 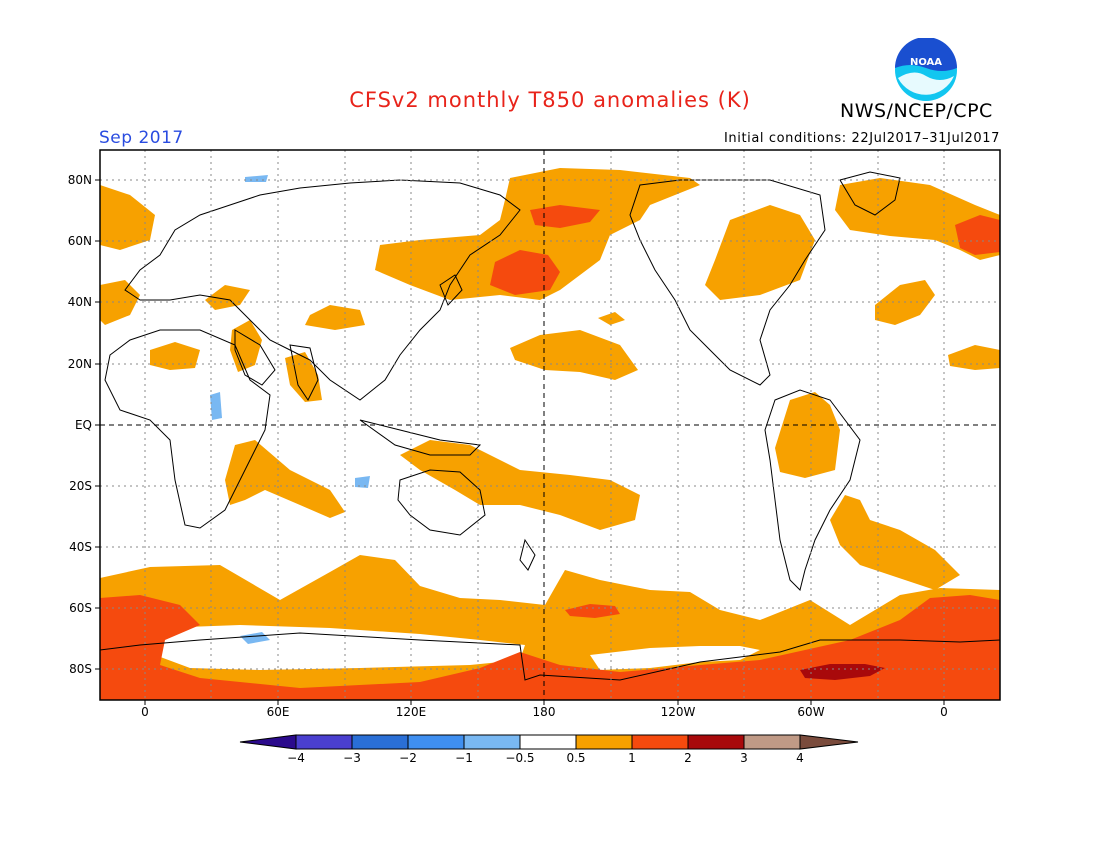 What do you see at coordinates (895, 542) in the screenshot?
I see `anomaly-region-south-atlantic` at bounding box center [895, 542].